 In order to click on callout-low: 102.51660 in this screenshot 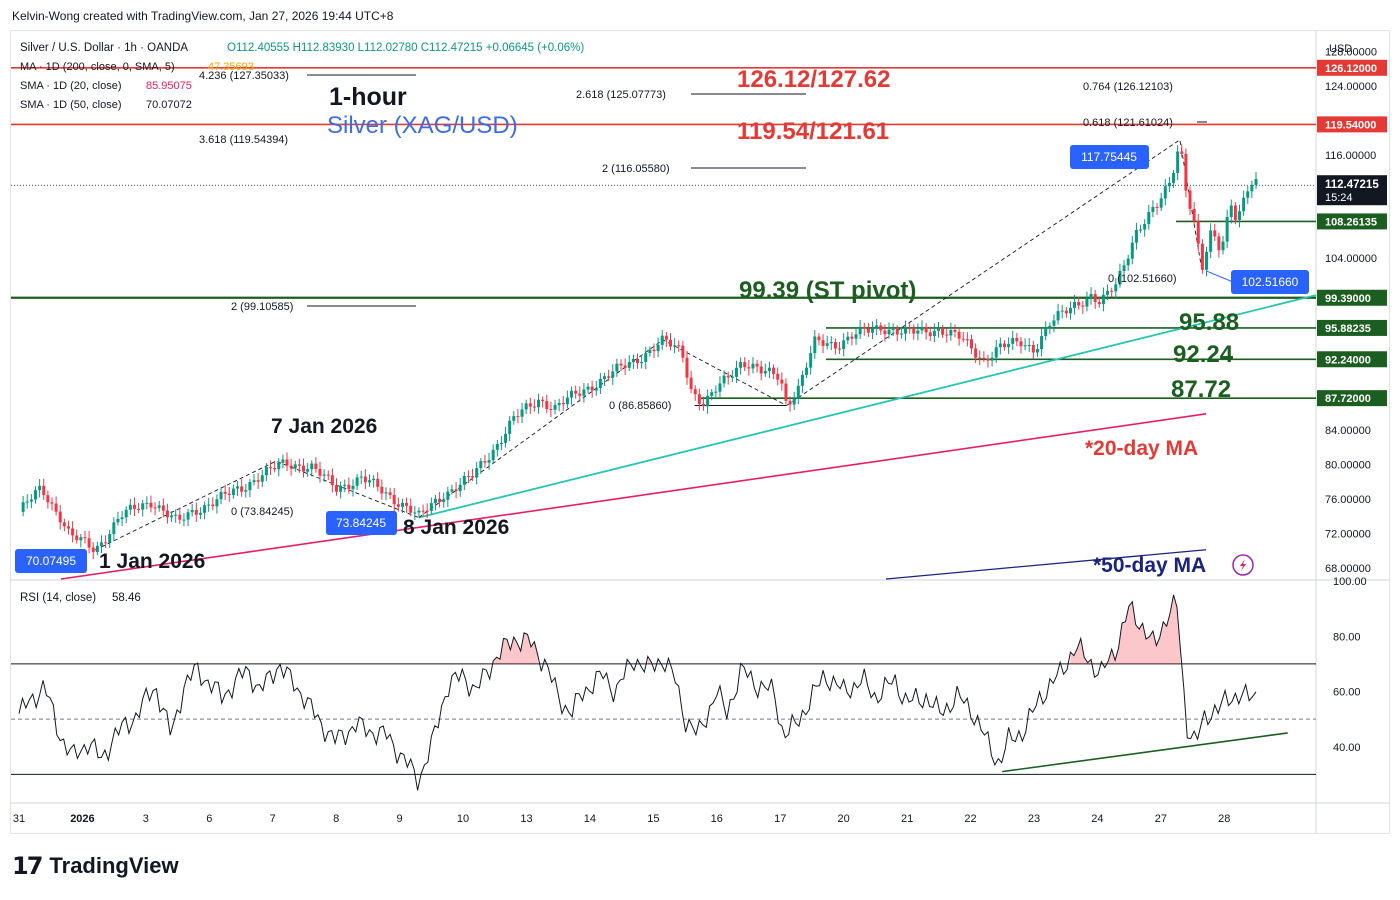, I will do `click(1270, 282)`.